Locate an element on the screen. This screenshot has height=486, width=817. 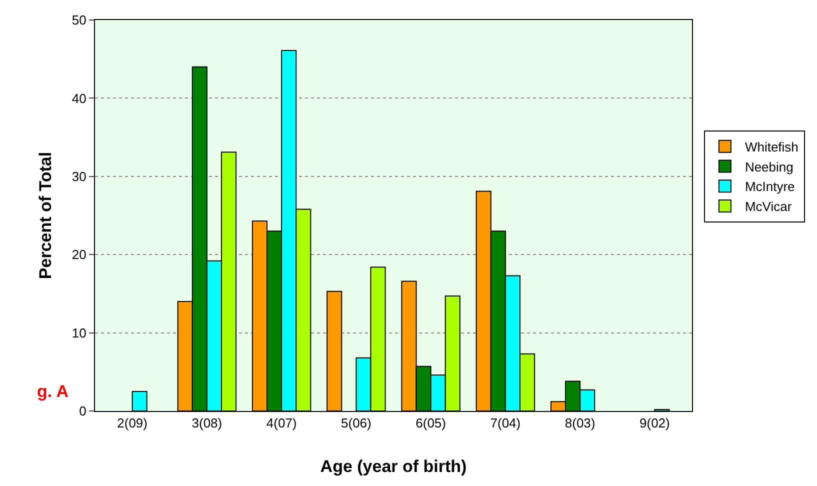
y-tick-label: 40 is located at coordinates (79, 98).